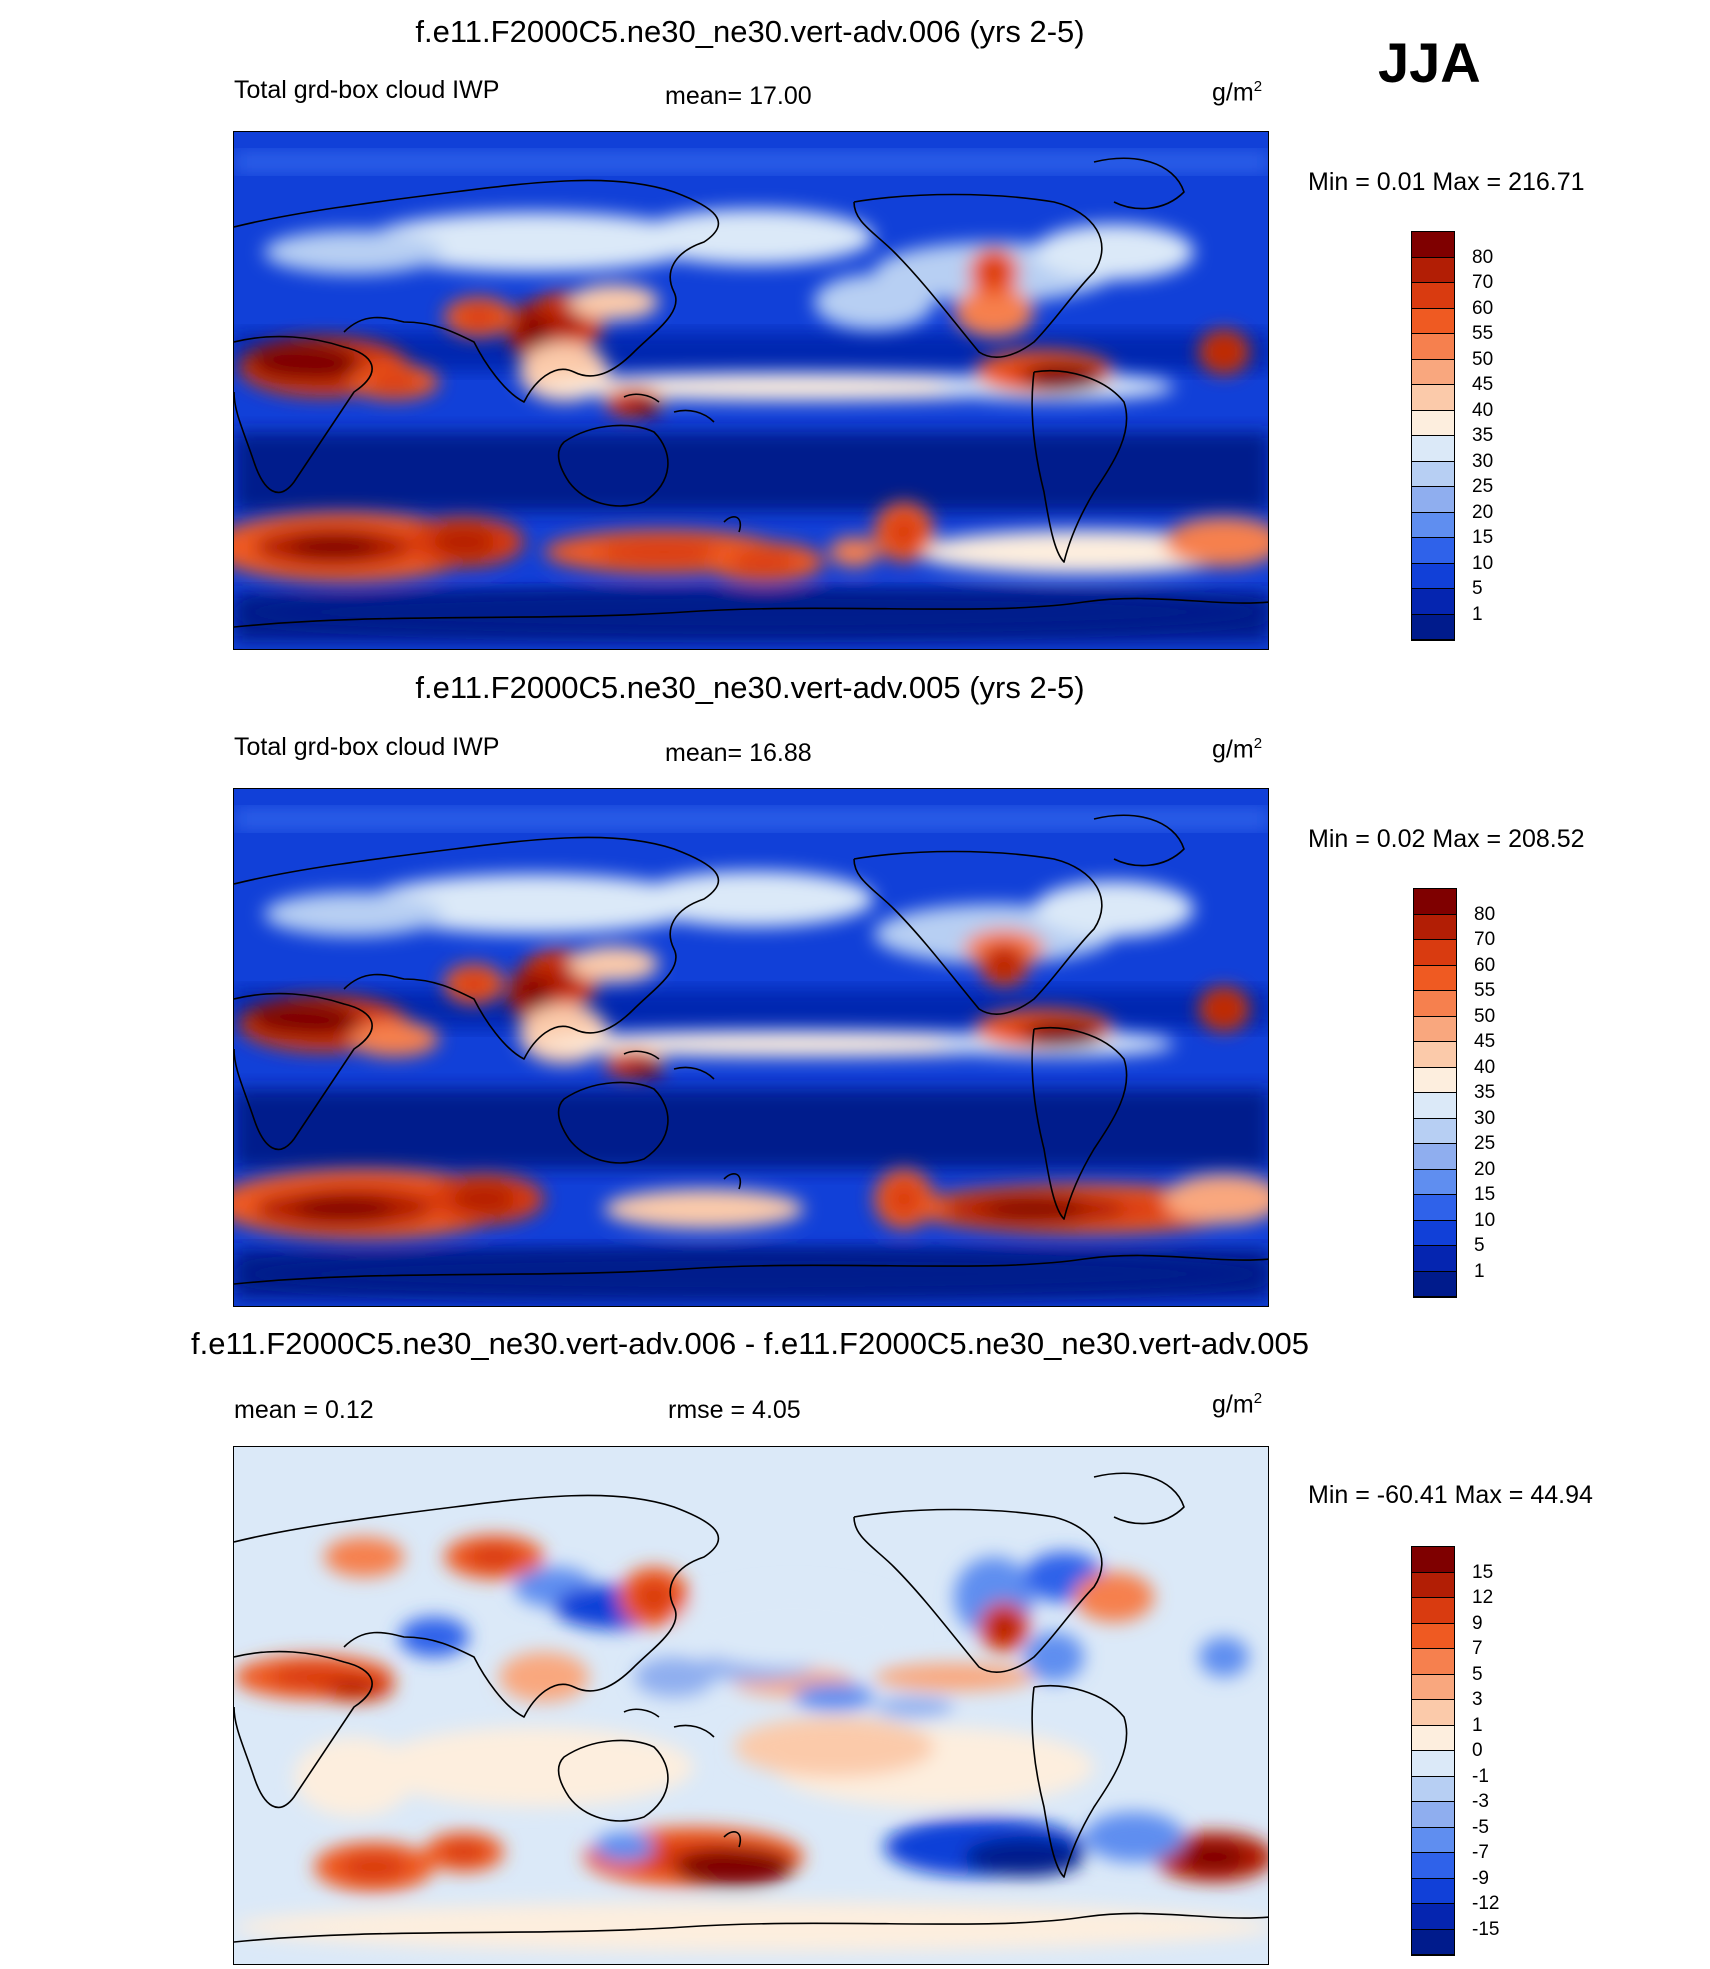  What do you see at coordinates (1450, 1495) in the screenshot?
I see `panel-3-minmax: Min = -60.41 Max = 44.94` at bounding box center [1450, 1495].